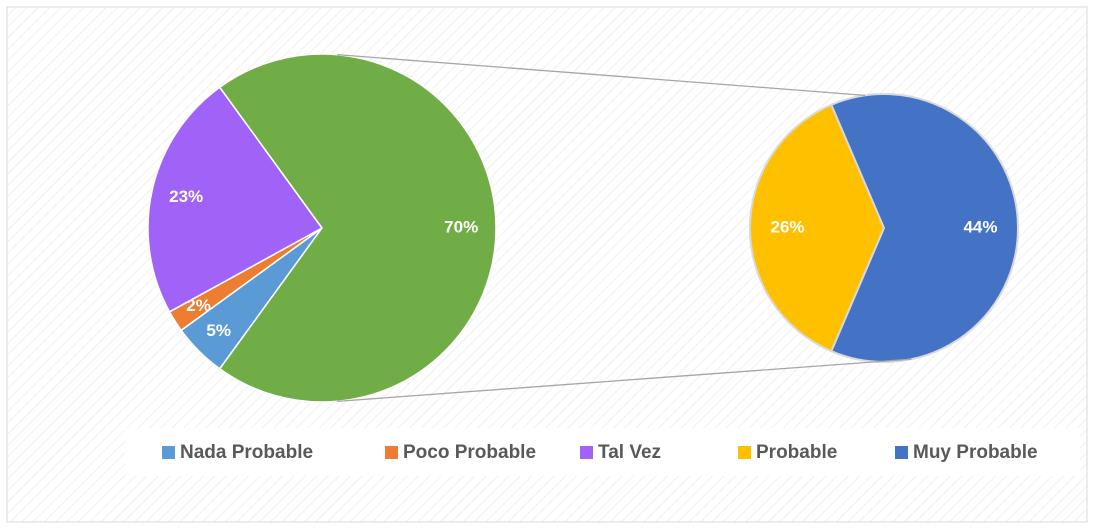 This screenshot has height=529, width=1094. I want to click on data-label: 26%, so click(788, 226).